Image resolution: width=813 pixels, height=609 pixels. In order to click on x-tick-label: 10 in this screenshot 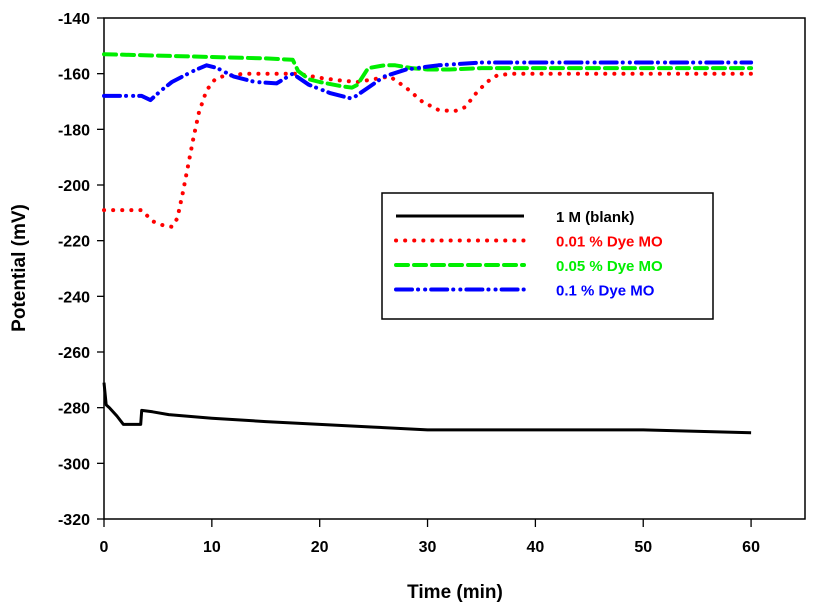, I will do `click(212, 547)`.